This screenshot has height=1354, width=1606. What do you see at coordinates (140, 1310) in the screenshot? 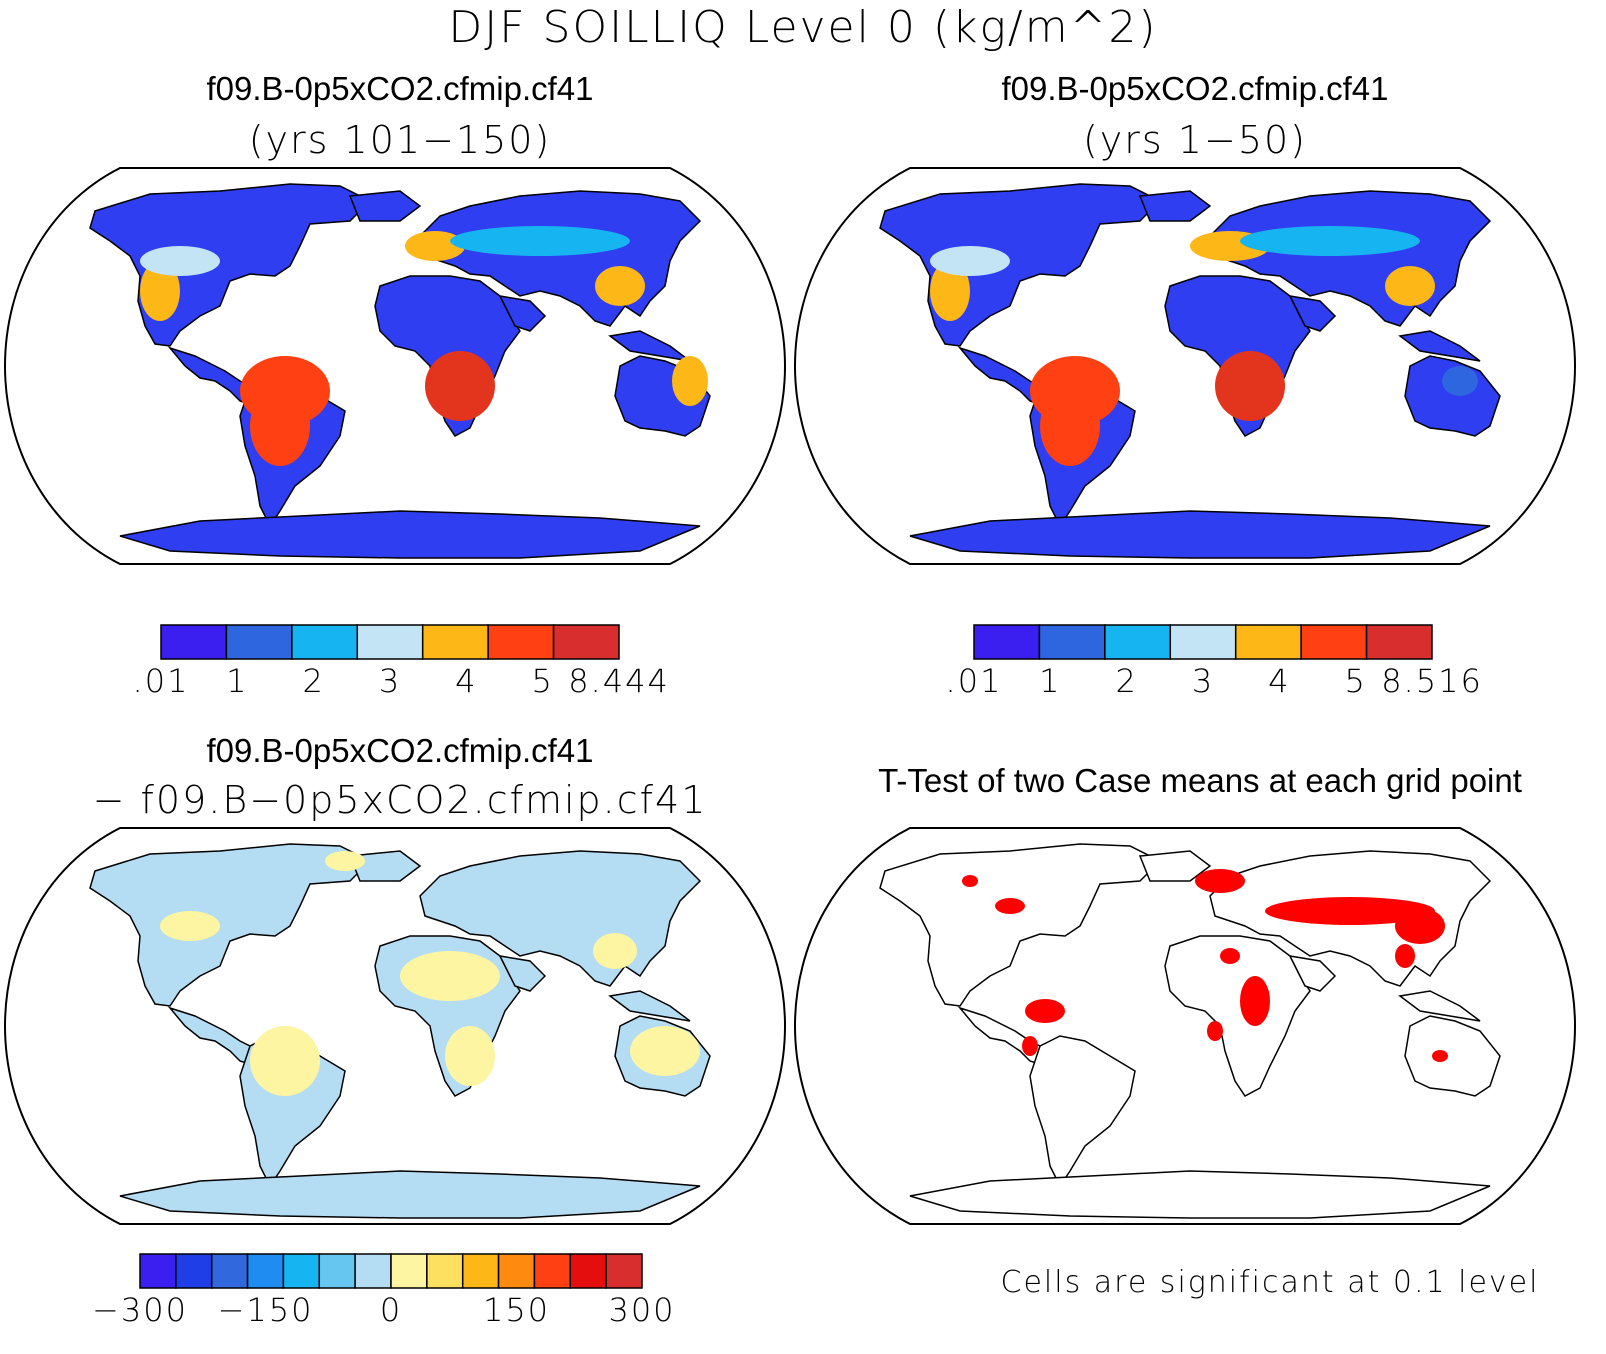
I see `colorbar-tick-label: −300` at bounding box center [140, 1310].